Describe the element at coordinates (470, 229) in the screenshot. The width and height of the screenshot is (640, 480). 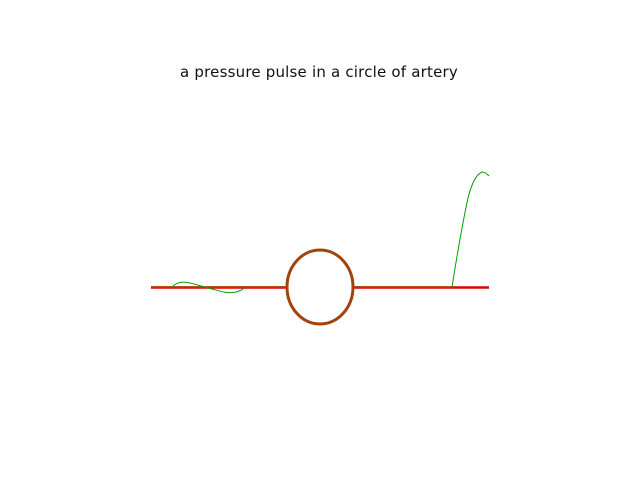
I see `pressure-pulse-right-wave` at that location.